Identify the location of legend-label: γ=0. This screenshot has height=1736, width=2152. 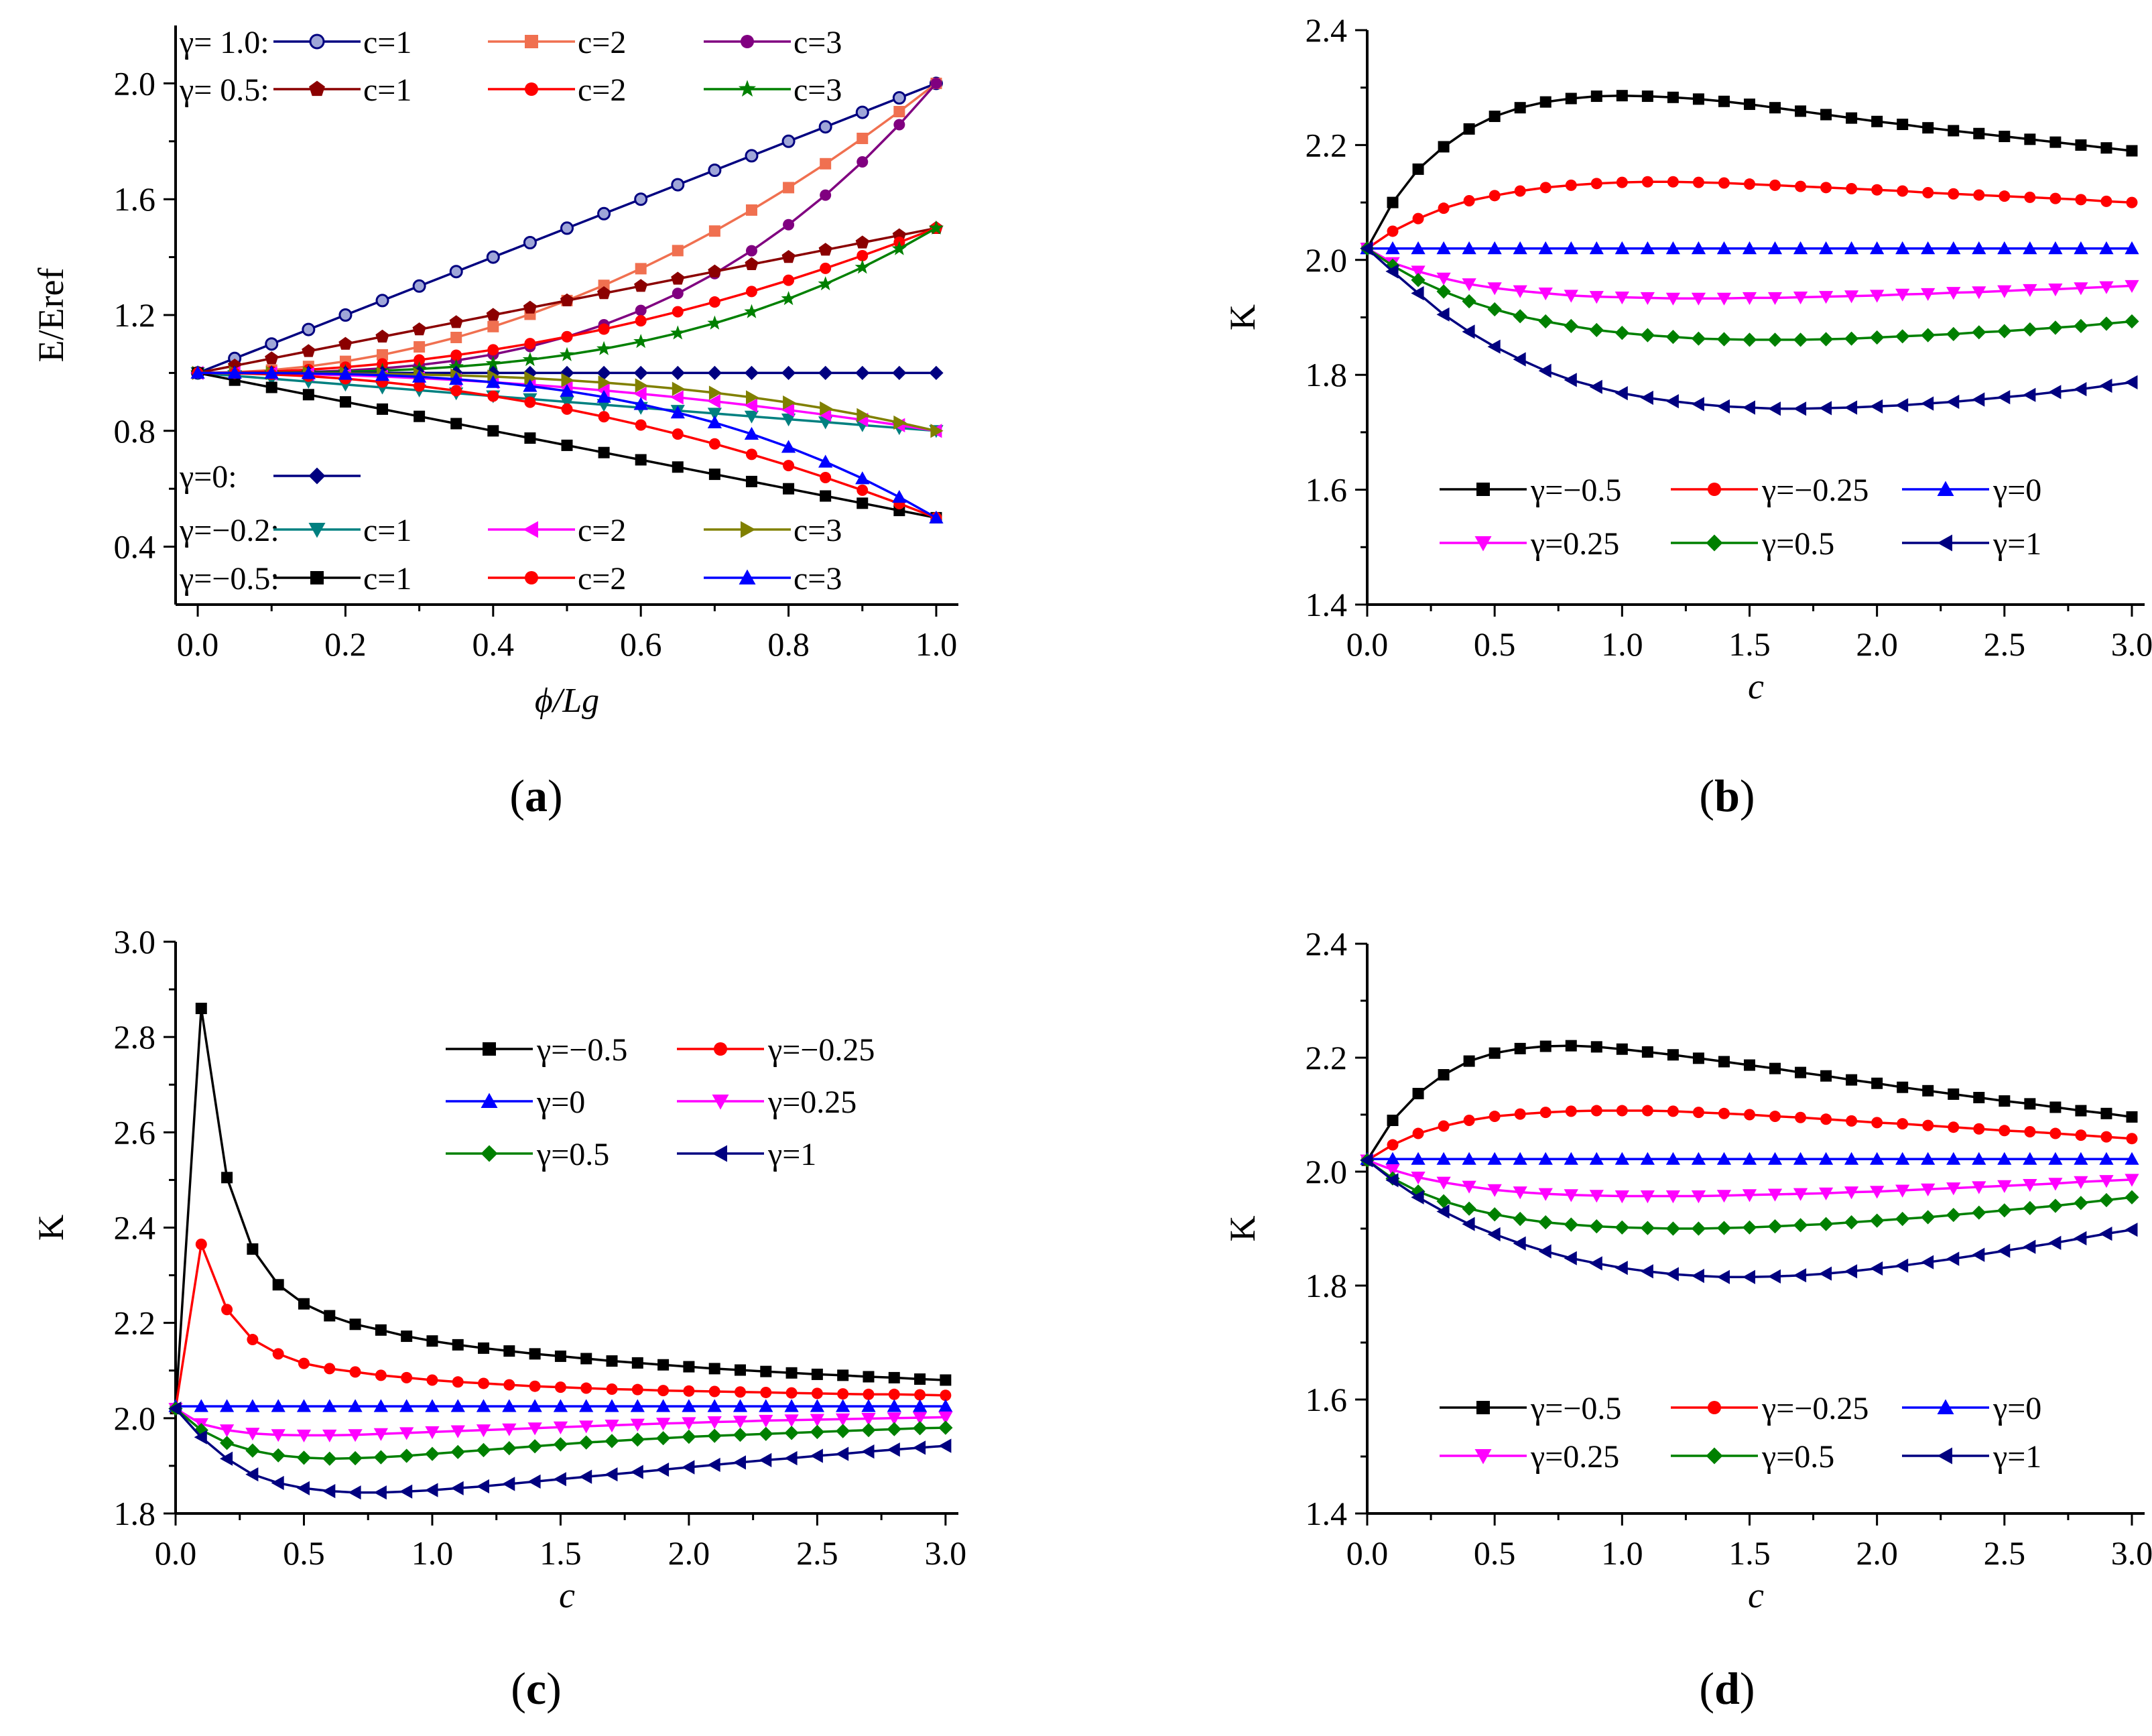
(2016, 1408).